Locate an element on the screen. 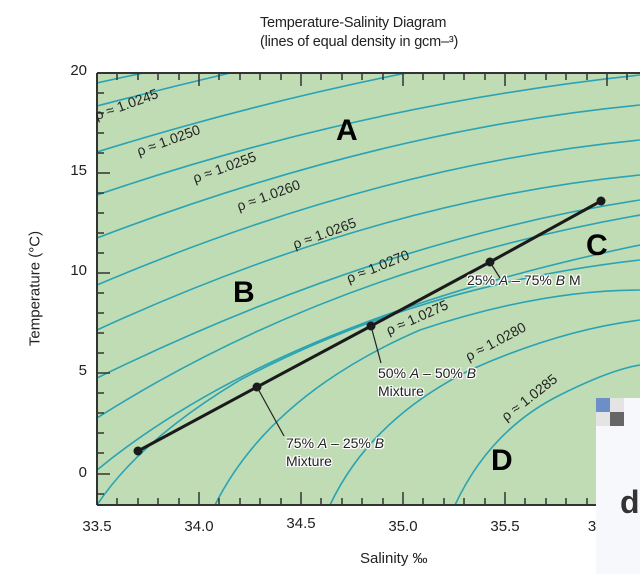 The image size is (640, 574). overlay-panel: d is located at coordinates (618, 486).